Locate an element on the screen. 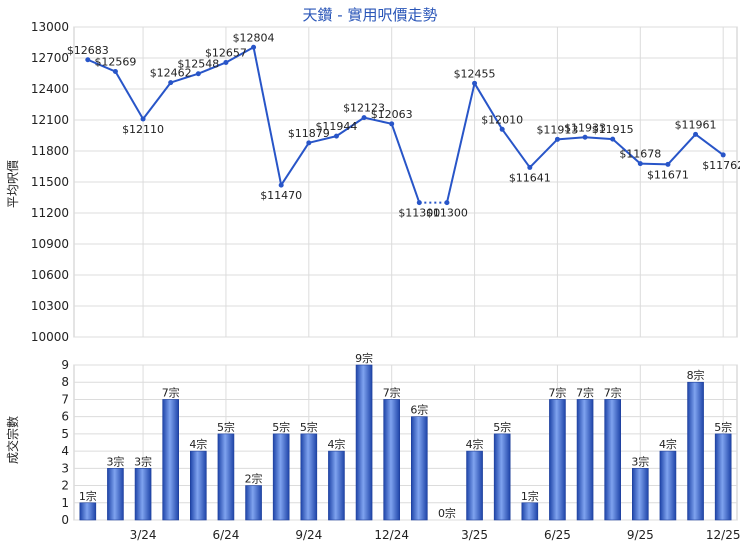 Image resolution: width=740 pixels, height=550 pixels. line-data-label: $11913 is located at coordinates (557, 129).